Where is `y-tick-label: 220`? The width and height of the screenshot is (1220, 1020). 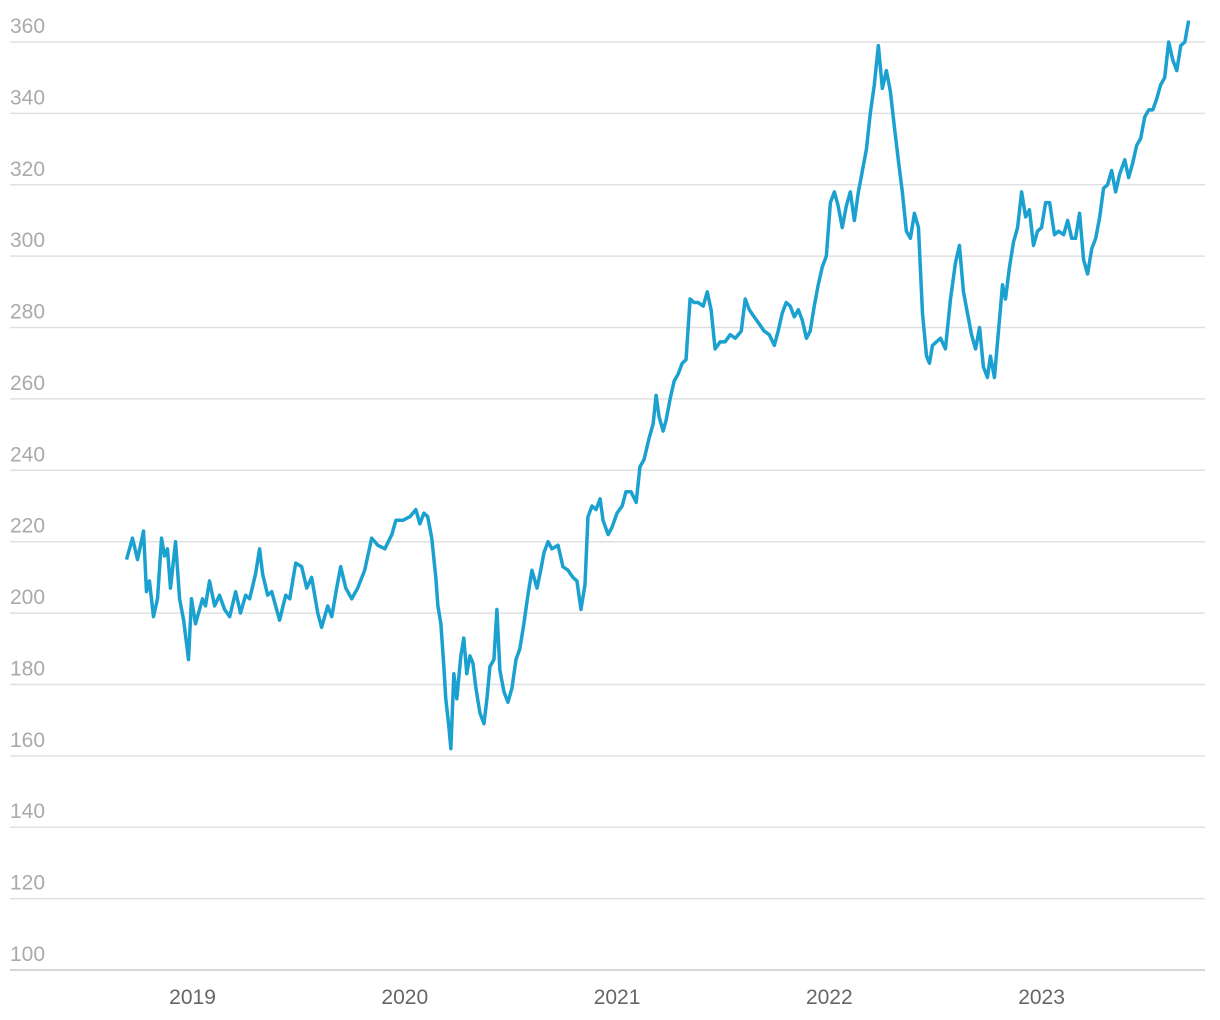
y-tick-label: 220 is located at coordinates (27, 526).